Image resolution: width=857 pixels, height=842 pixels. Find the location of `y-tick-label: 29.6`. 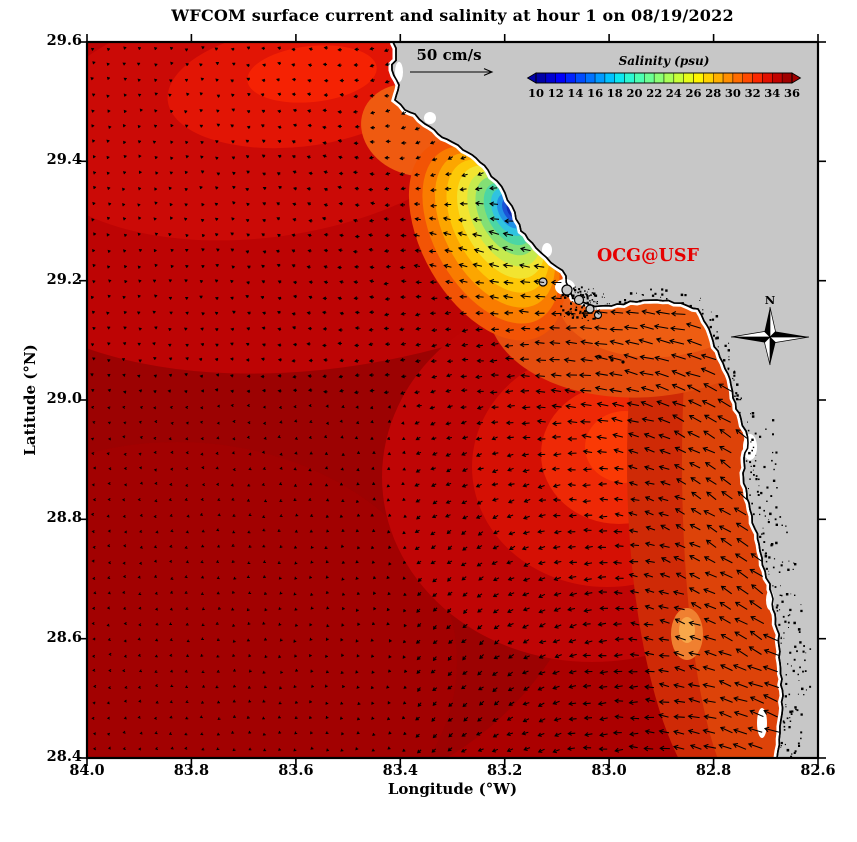

y-tick-label: 29.6 is located at coordinates (64, 40).